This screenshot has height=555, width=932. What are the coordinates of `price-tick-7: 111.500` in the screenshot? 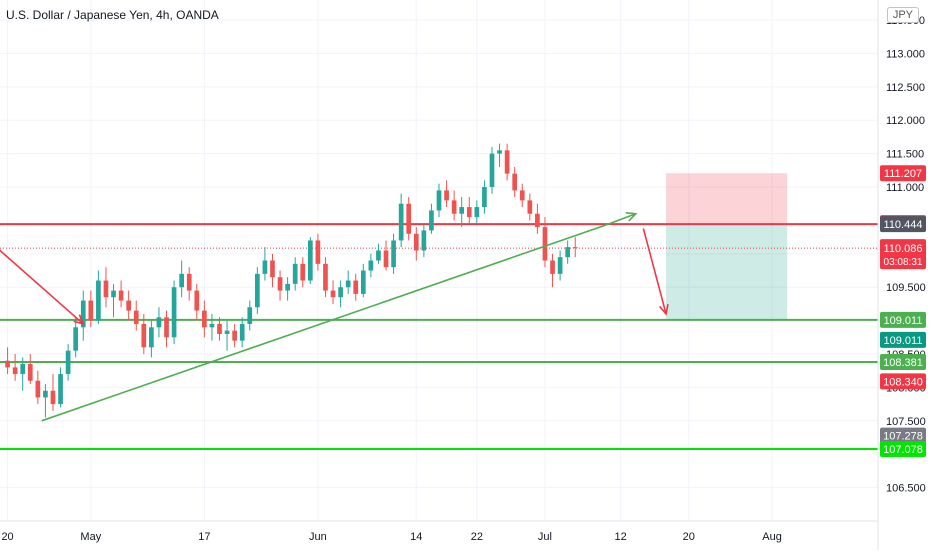 It's located at (905, 155).